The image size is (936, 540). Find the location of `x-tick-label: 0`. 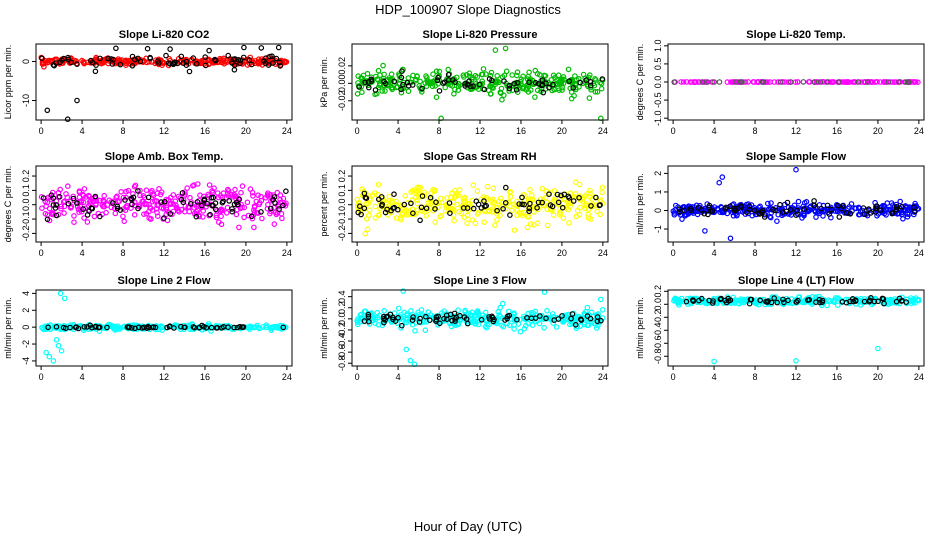

x-tick-label: 0 is located at coordinates (673, 253).